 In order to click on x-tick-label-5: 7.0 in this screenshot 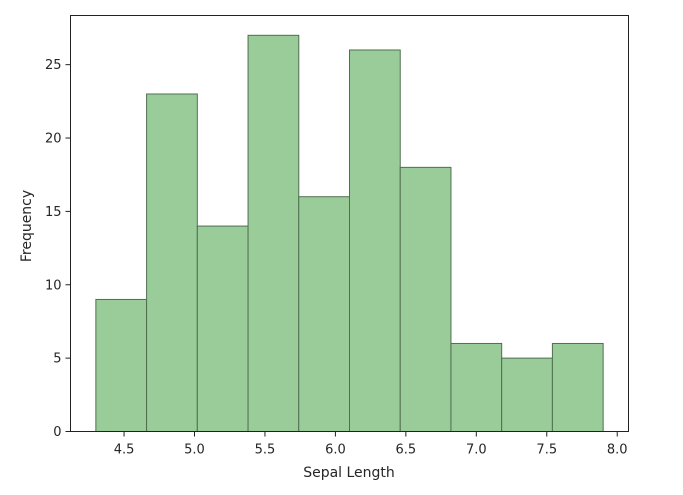, I will do `click(476, 450)`.